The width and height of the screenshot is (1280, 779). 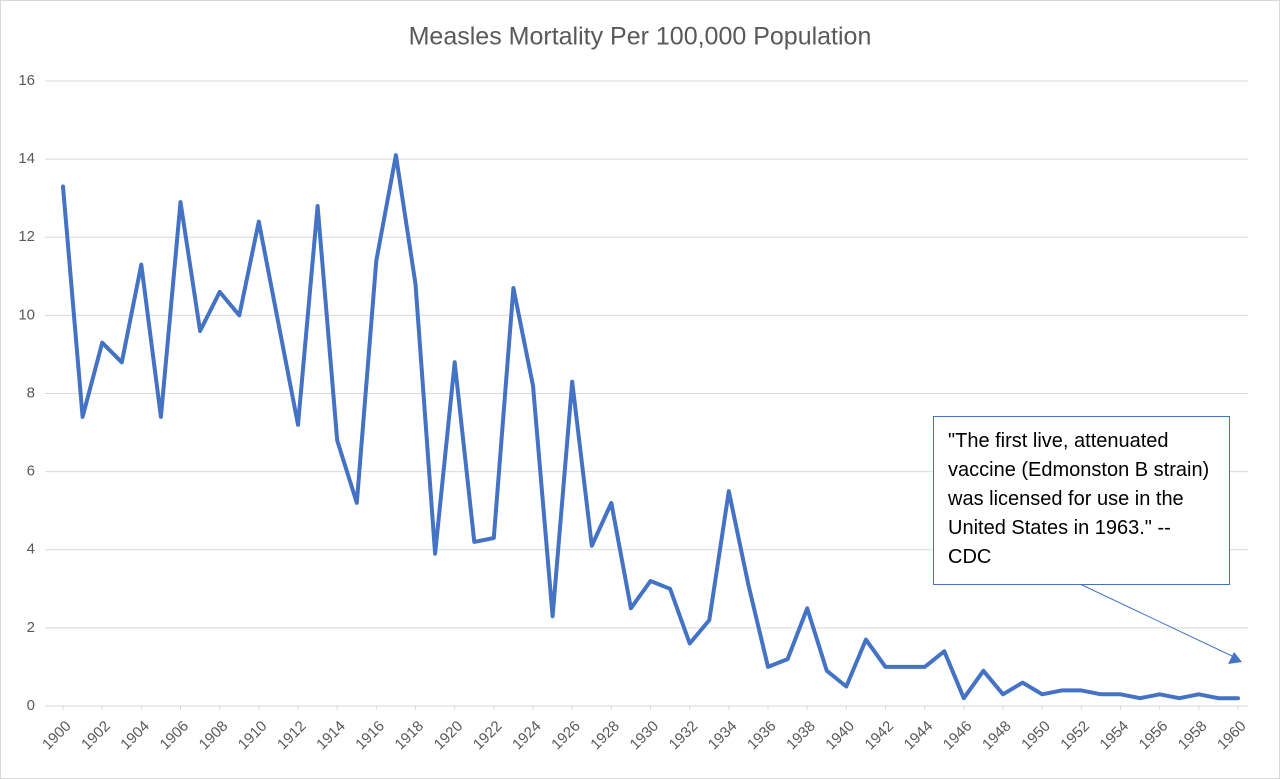 What do you see at coordinates (26, 236) in the screenshot?
I see `y-tick-label: 12` at bounding box center [26, 236].